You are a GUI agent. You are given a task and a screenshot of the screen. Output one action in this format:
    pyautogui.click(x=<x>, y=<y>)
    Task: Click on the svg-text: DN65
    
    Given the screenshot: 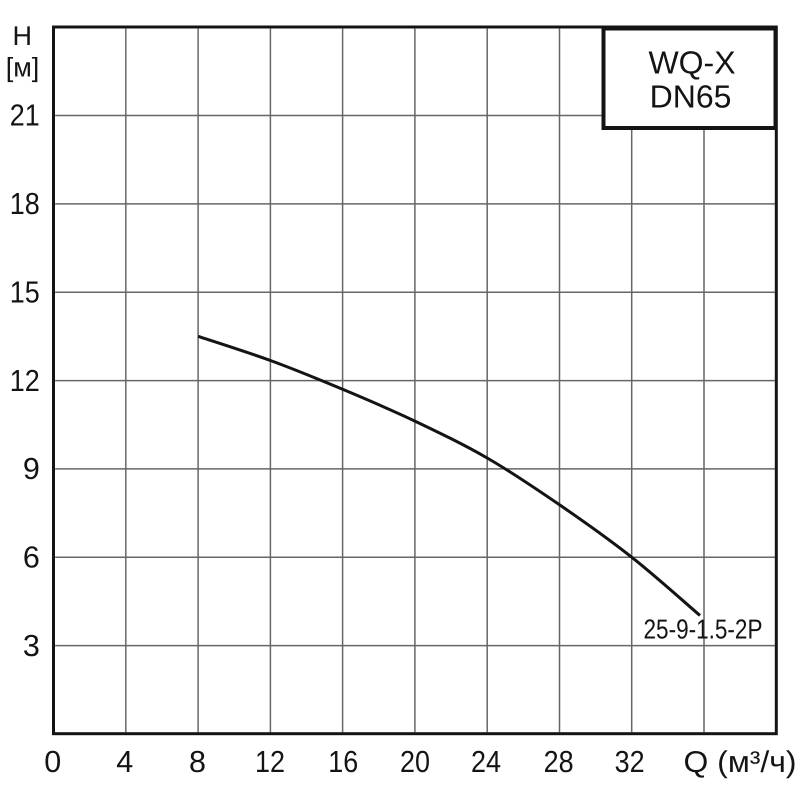 What is the action you would take?
    pyautogui.click(x=691, y=97)
    